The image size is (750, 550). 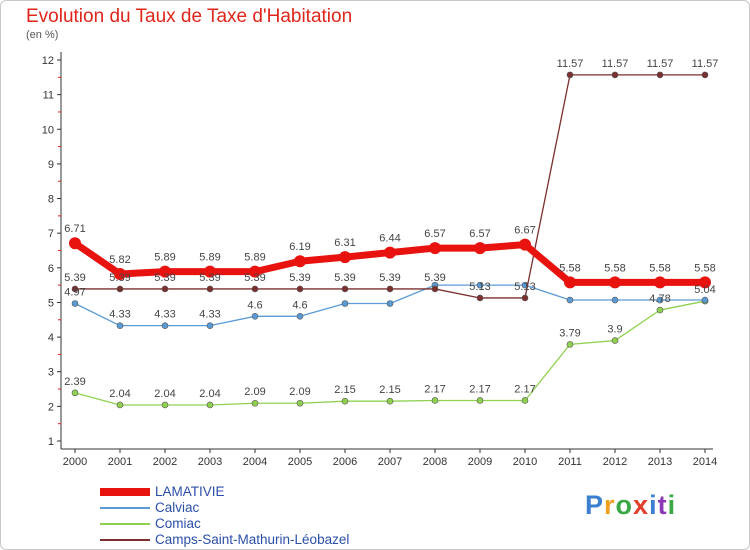 What do you see at coordinates (252, 539) in the screenshot?
I see `legend-label: Camps-Saint-Mathurin-Léobazel` at bounding box center [252, 539].